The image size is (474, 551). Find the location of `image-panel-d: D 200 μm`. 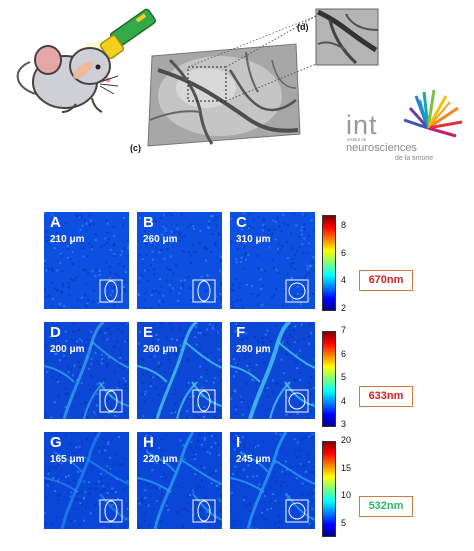

image-panel-d: D 200 μm is located at coordinates (86, 370).